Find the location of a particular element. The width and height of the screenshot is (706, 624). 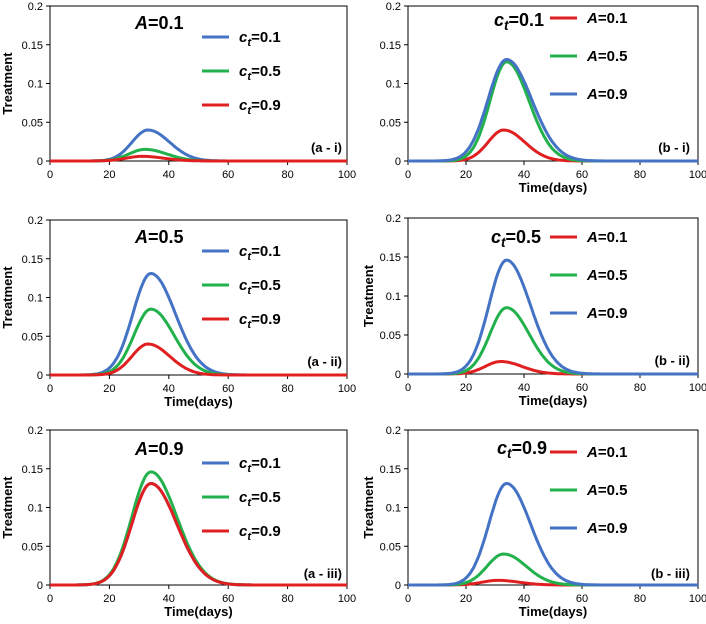

panel-label: (b - iii) is located at coordinates (670, 573).